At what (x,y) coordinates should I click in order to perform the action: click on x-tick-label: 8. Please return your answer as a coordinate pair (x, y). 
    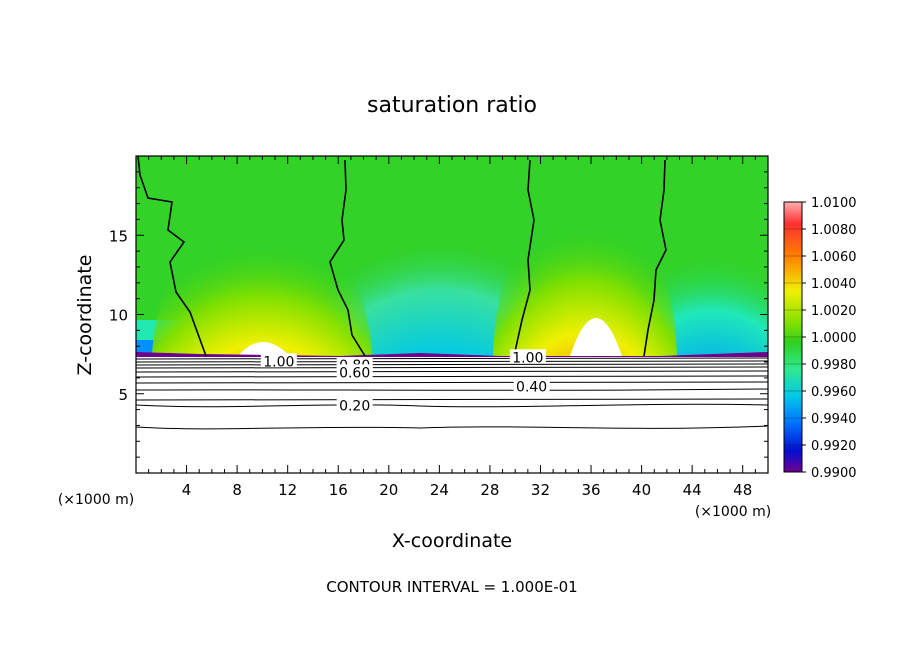
    Looking at the image, I should click on (237, 490).